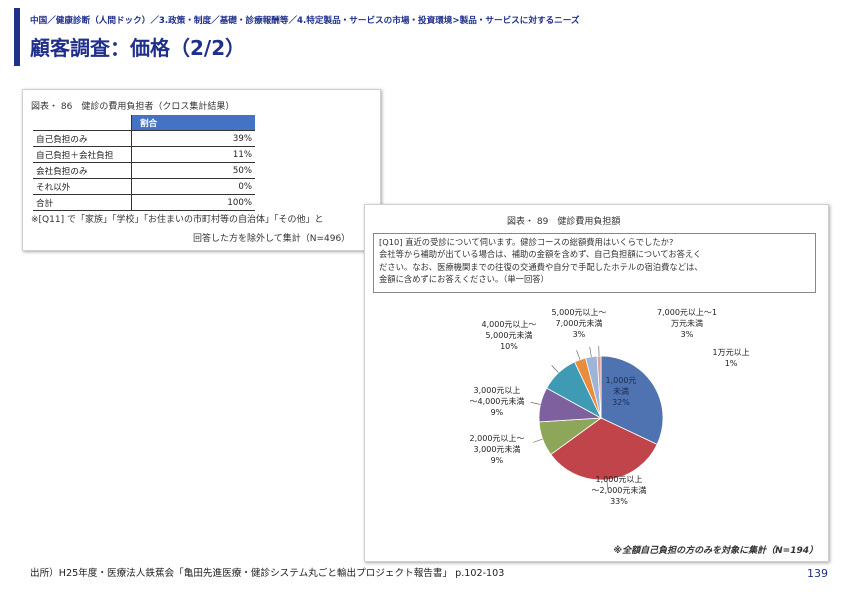 Image resolution: width=842 pixels, height=595 pixels. I want to click on pie-chart, so click(597, 418).